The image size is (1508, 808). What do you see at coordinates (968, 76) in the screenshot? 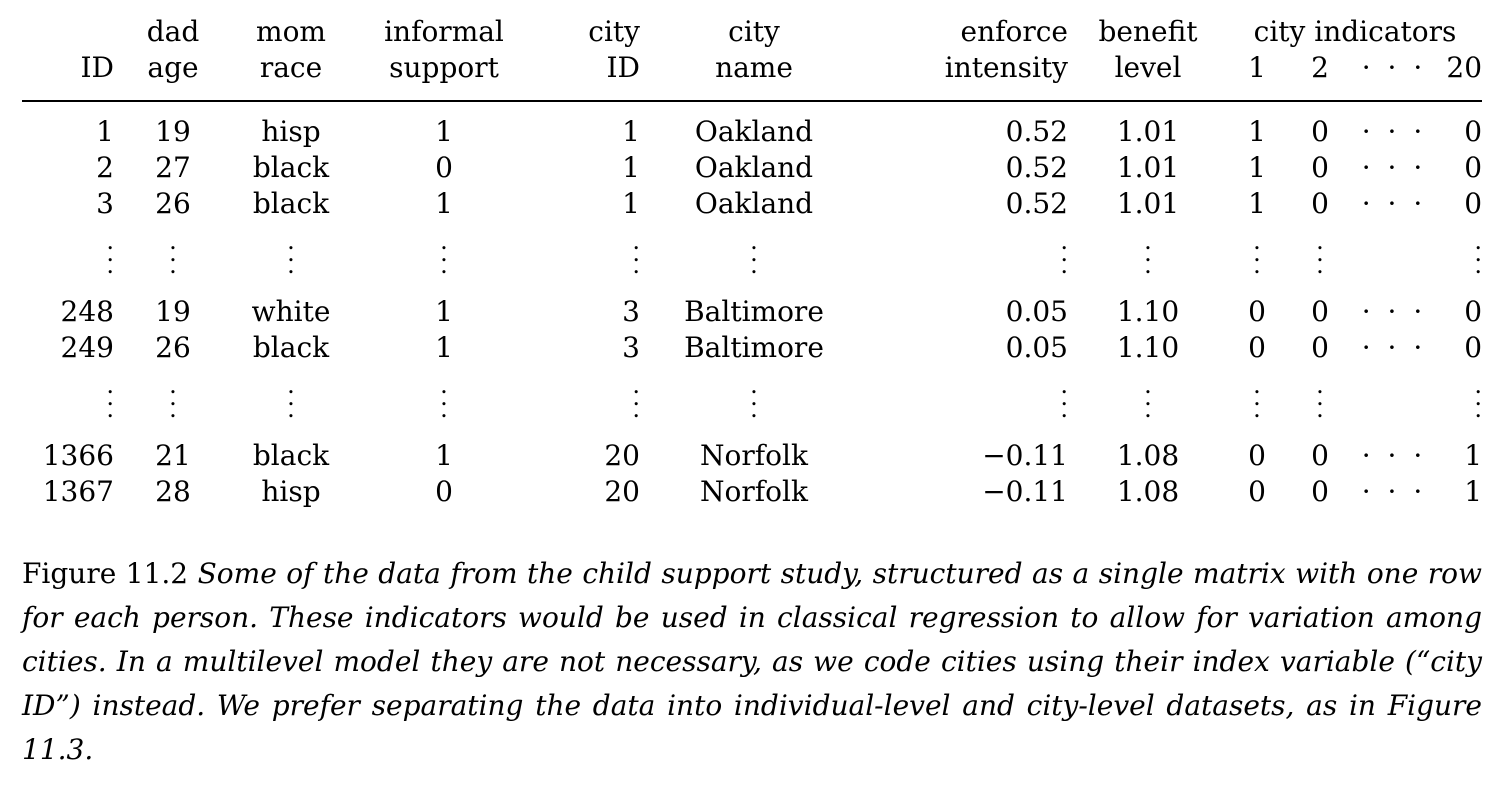
I see `header-enforce-intensity: intensity` at bounding box center [968, 76].